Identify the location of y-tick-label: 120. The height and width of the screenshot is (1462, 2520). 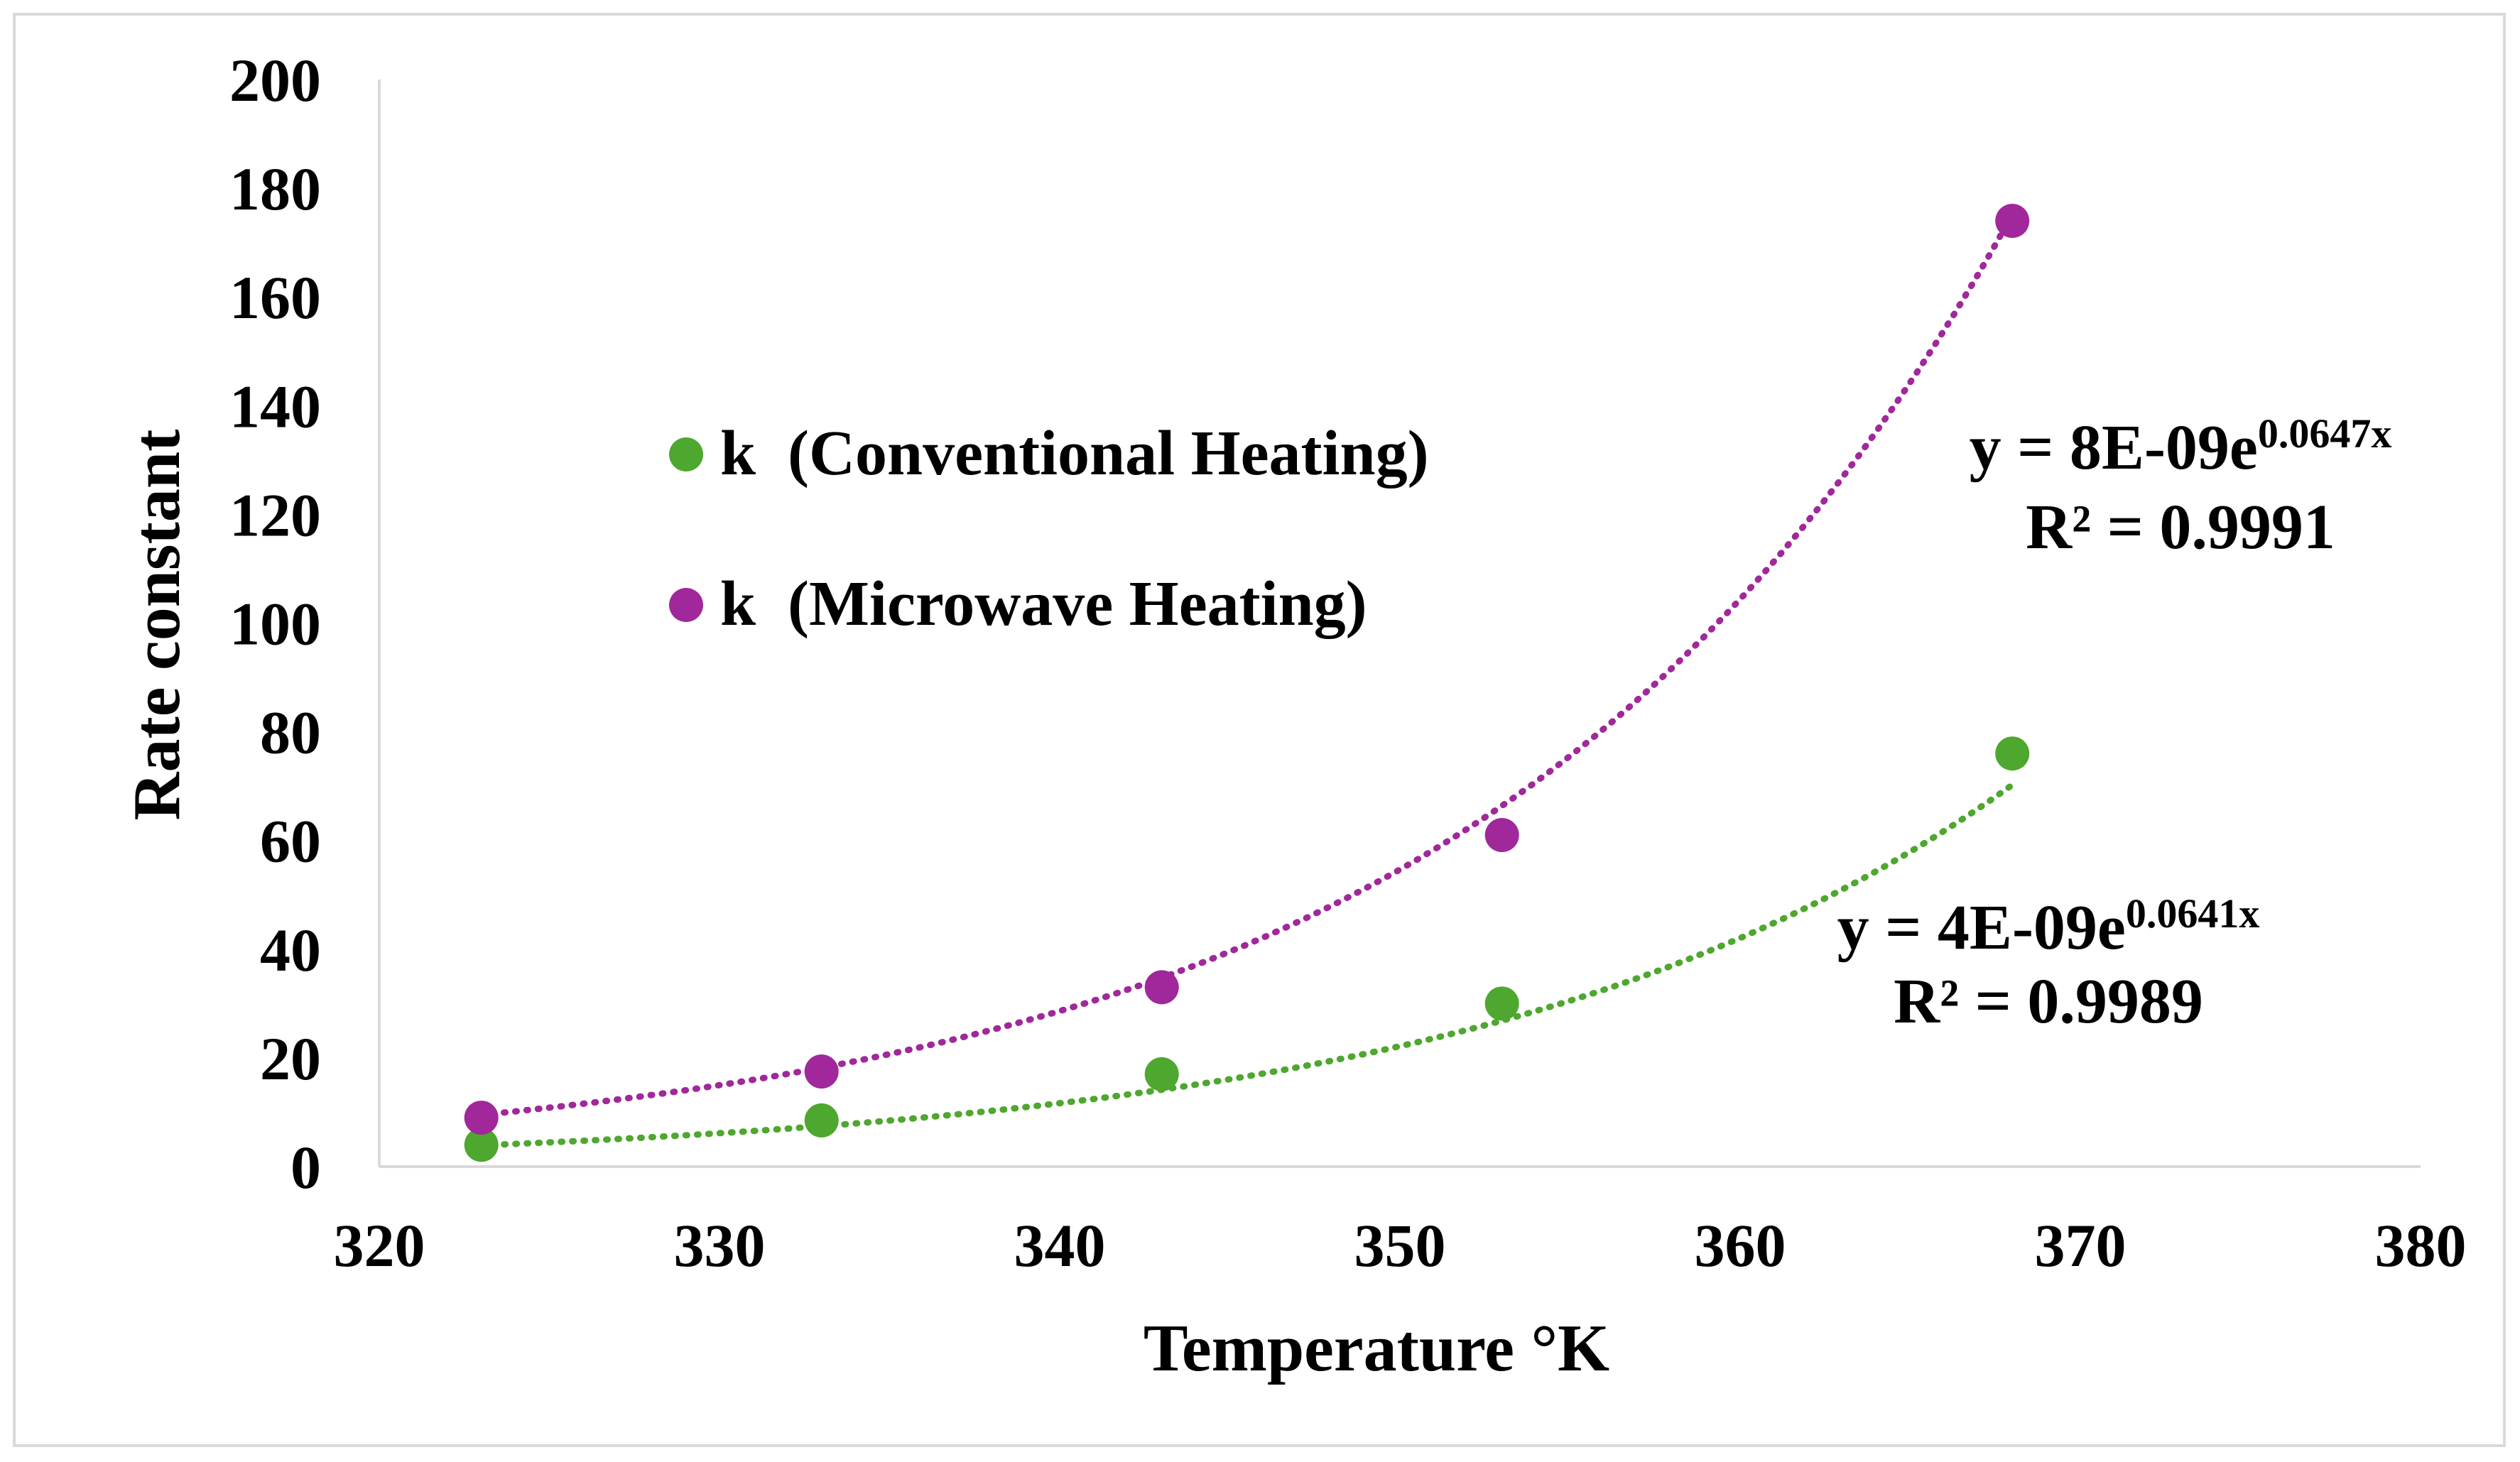
(275, 515).